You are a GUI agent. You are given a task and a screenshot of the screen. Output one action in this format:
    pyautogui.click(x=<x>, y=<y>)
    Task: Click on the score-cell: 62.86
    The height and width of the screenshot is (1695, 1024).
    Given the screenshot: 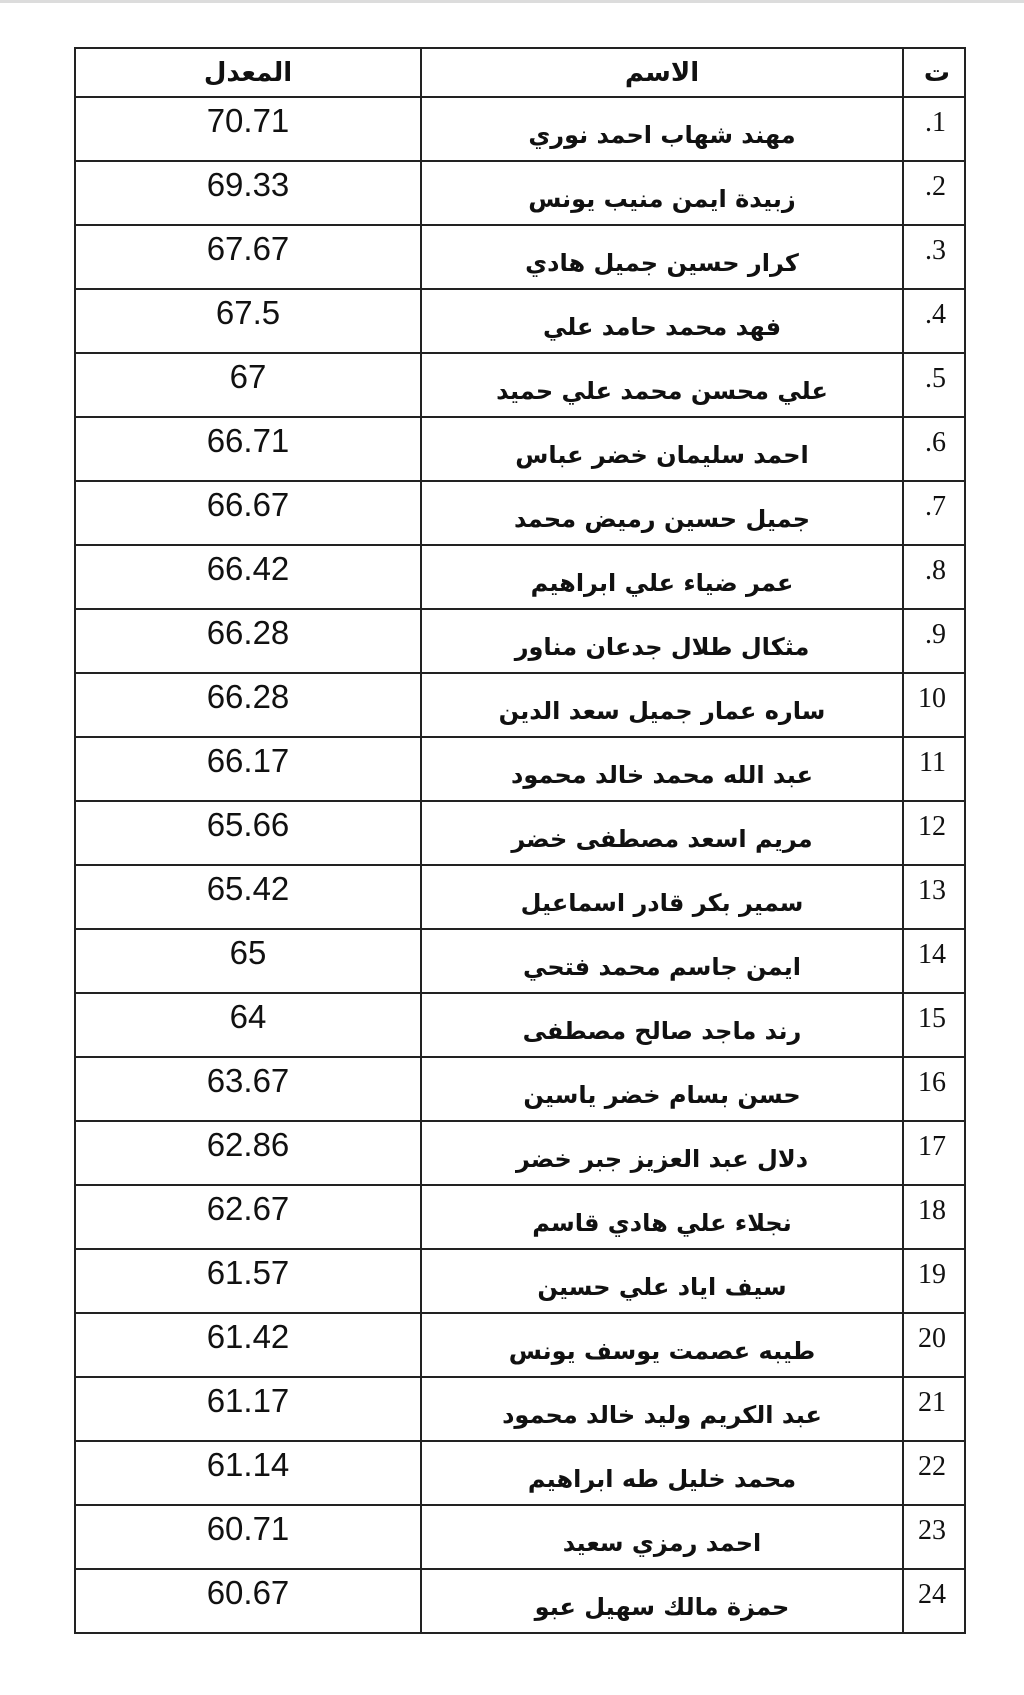 What is the action you would take?
    pyautogui.click(x=248, y=1153)
    